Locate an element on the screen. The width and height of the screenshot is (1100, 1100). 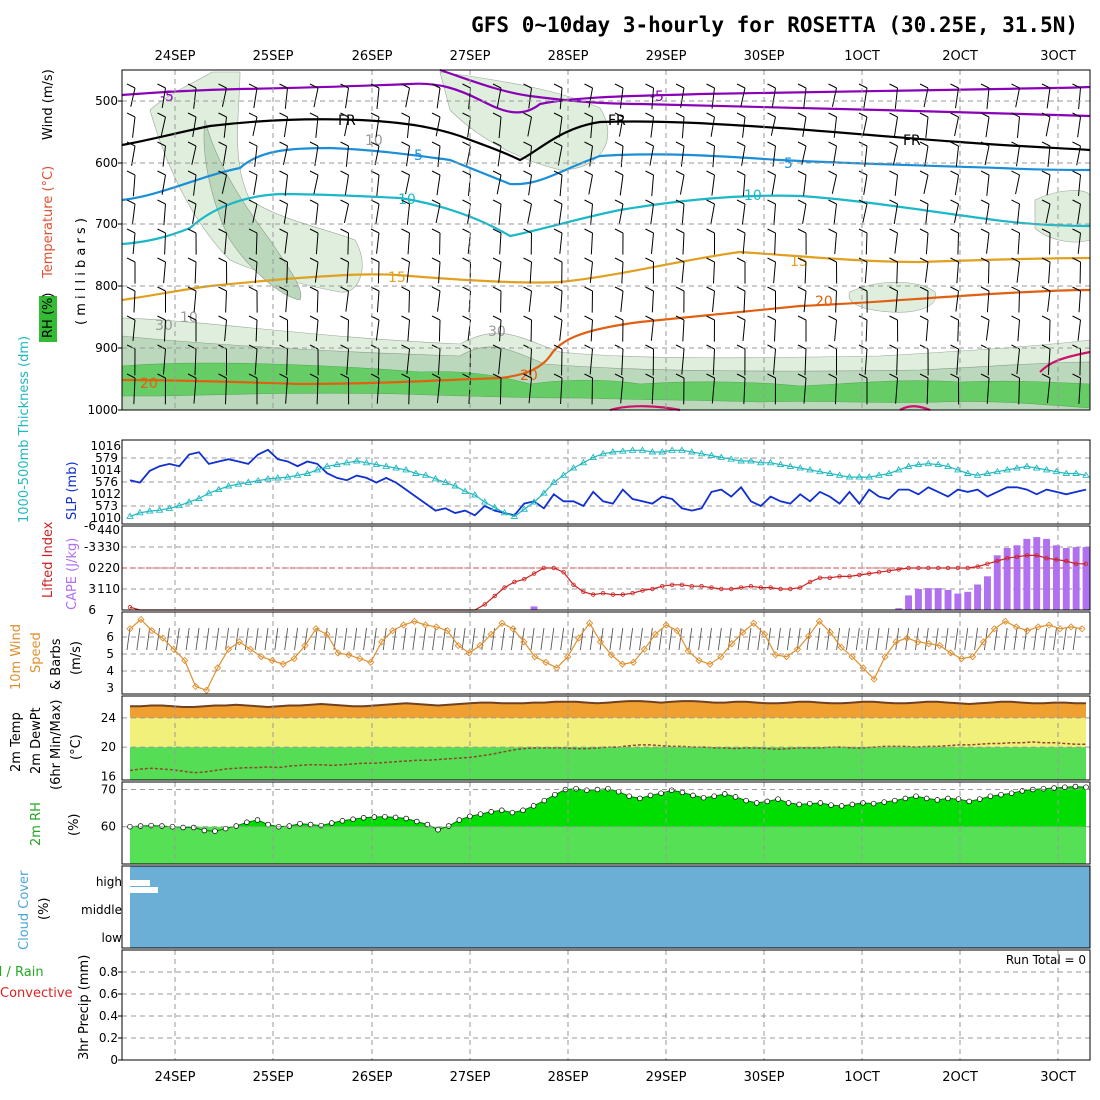
slp-tick-0: 1016 is located at coordinates (105, 446).